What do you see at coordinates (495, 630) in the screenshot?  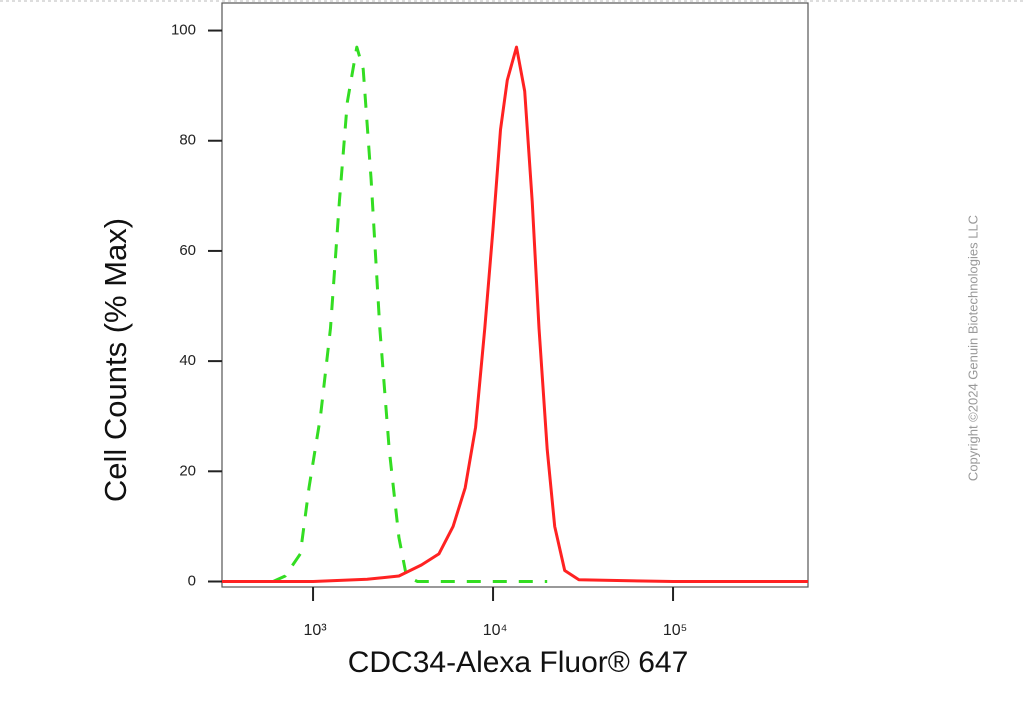 I see `x-tick-label: 10⁴` at bounding box center [495, 630].